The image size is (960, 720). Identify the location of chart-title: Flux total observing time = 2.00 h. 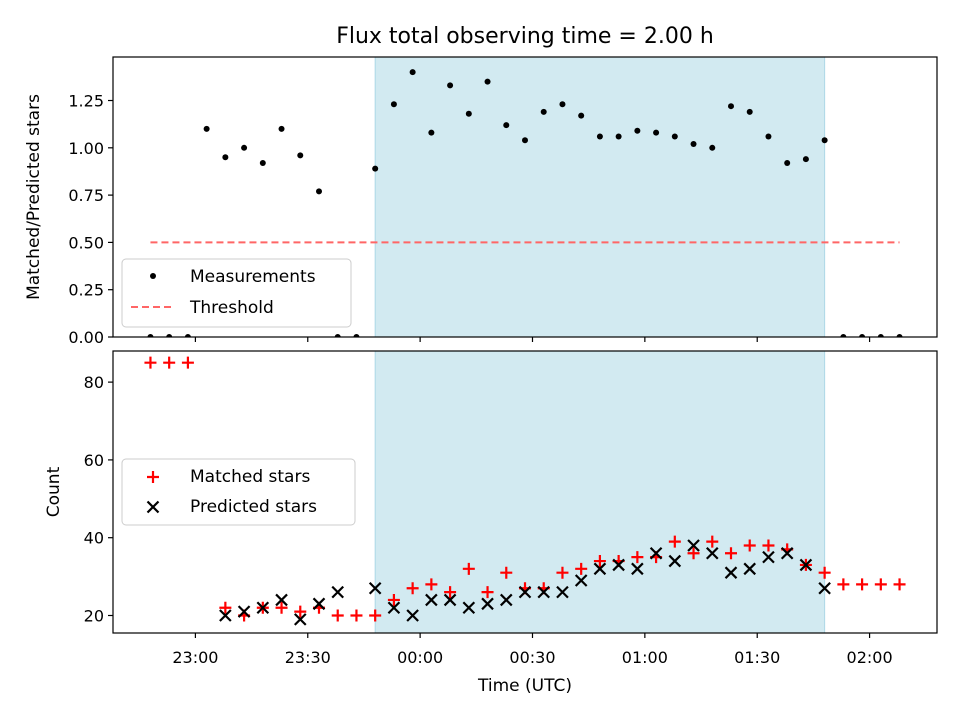
(525, 36).